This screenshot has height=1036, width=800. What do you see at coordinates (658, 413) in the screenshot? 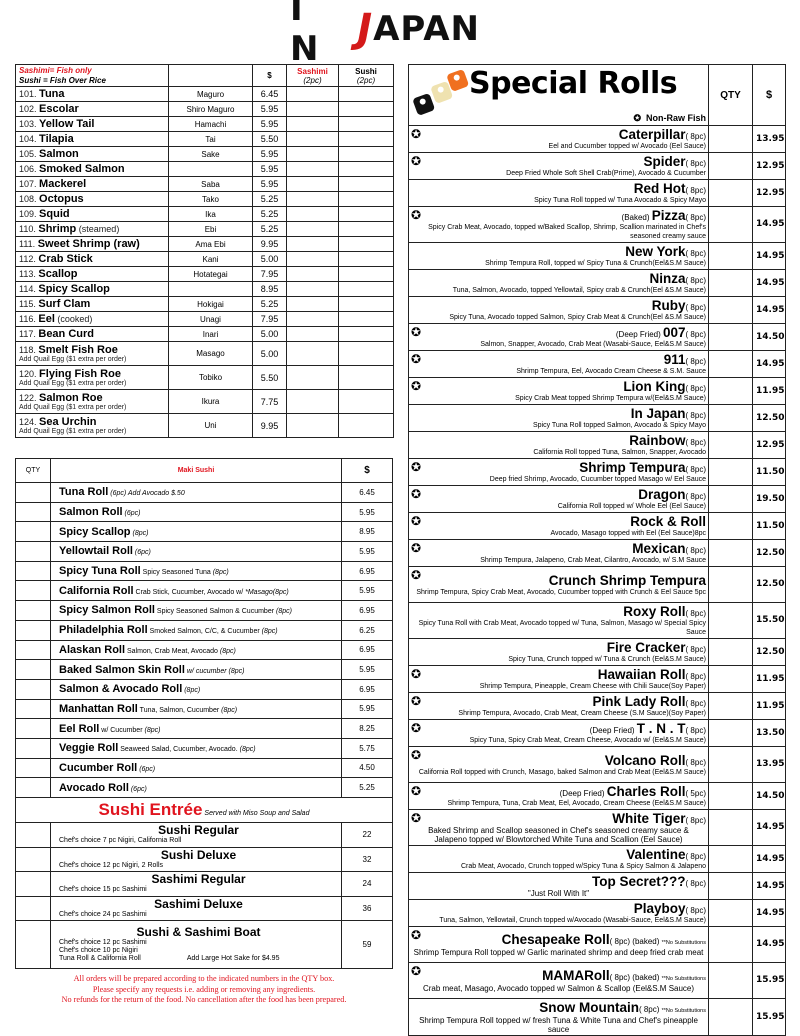
I see `roll-name: In Japan` at bounding box center [658, 413].